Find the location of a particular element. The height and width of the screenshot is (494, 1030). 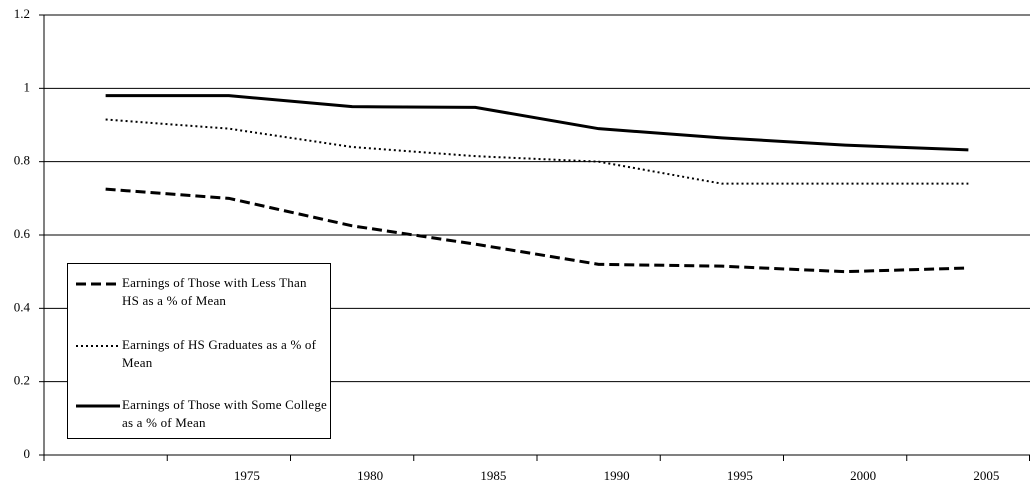

y-tick-label: 1.2 is located at coordinates (22, 13).